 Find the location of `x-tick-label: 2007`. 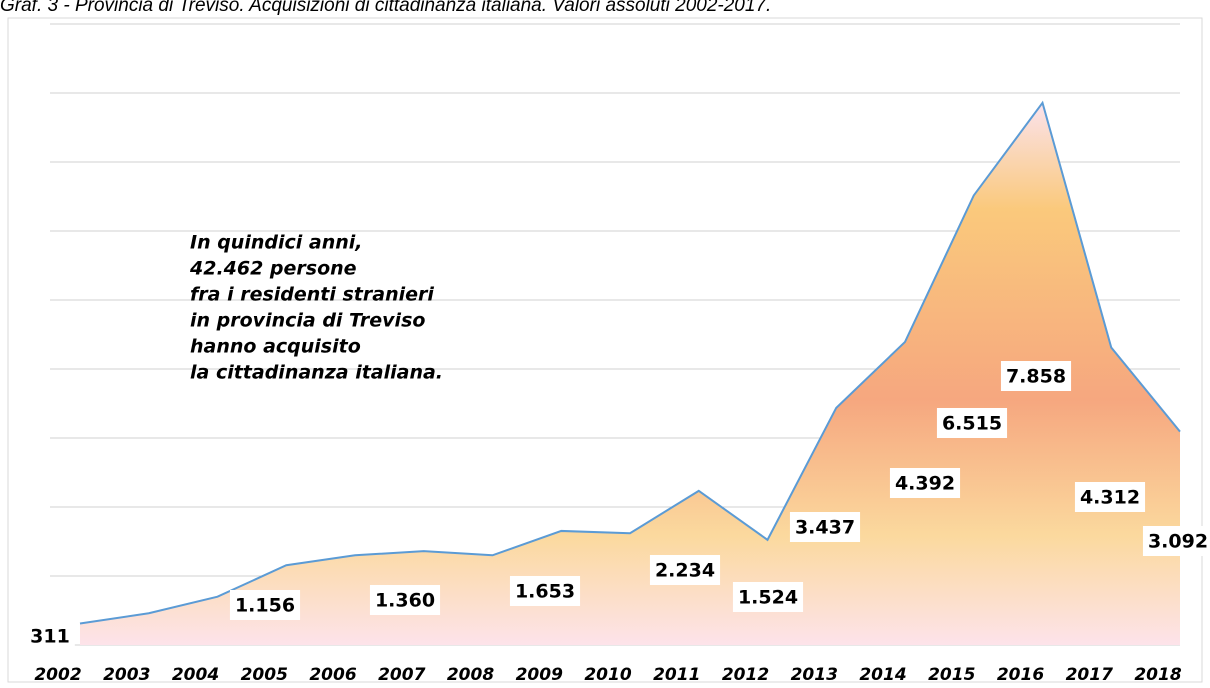

x-tick-label: 2007 is located at coordinates (401, 675).